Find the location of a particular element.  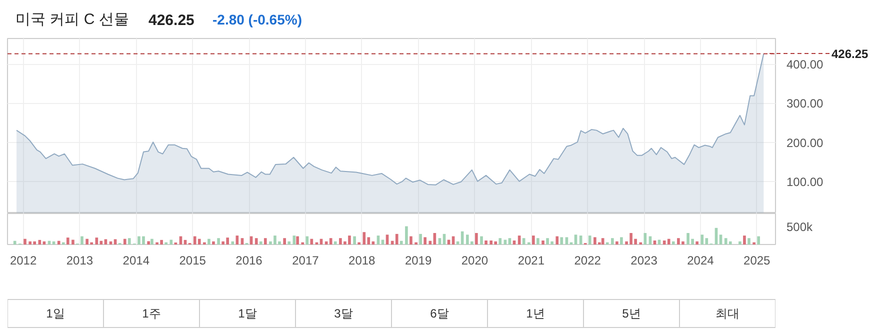

category-label: 3달 is located at coordinates (343, 313).